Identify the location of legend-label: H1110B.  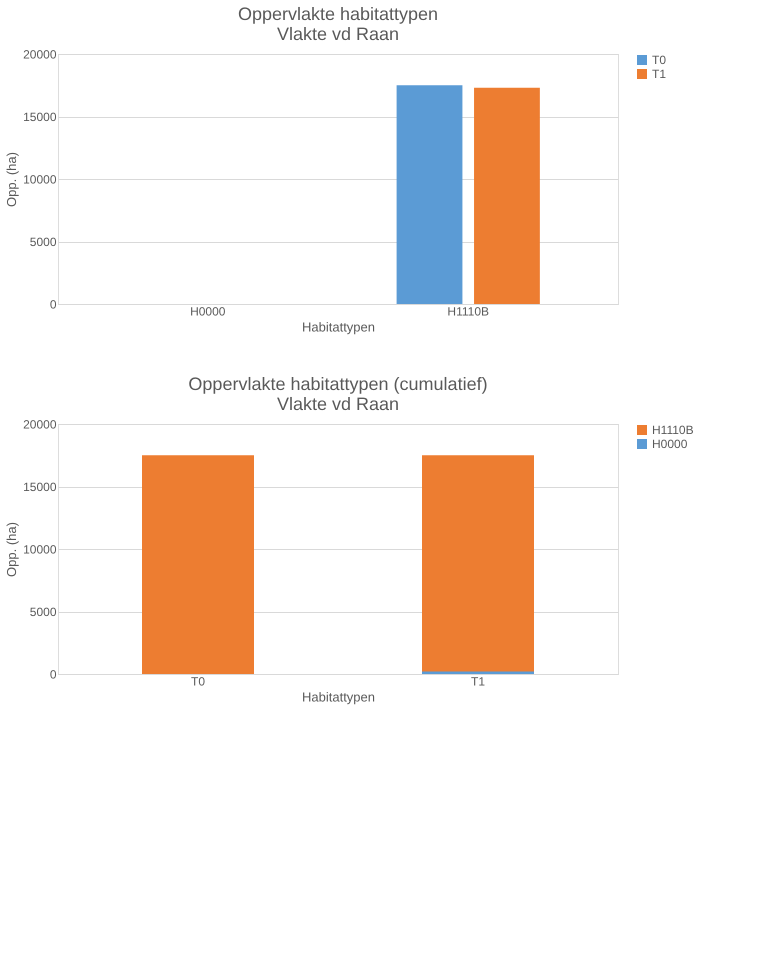
(673, 430).